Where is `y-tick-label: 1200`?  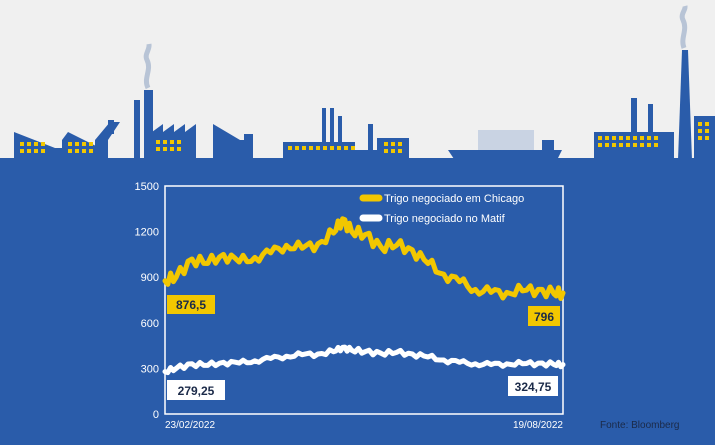 y-tick-label: 1200 is located at coordinates (147, 233).